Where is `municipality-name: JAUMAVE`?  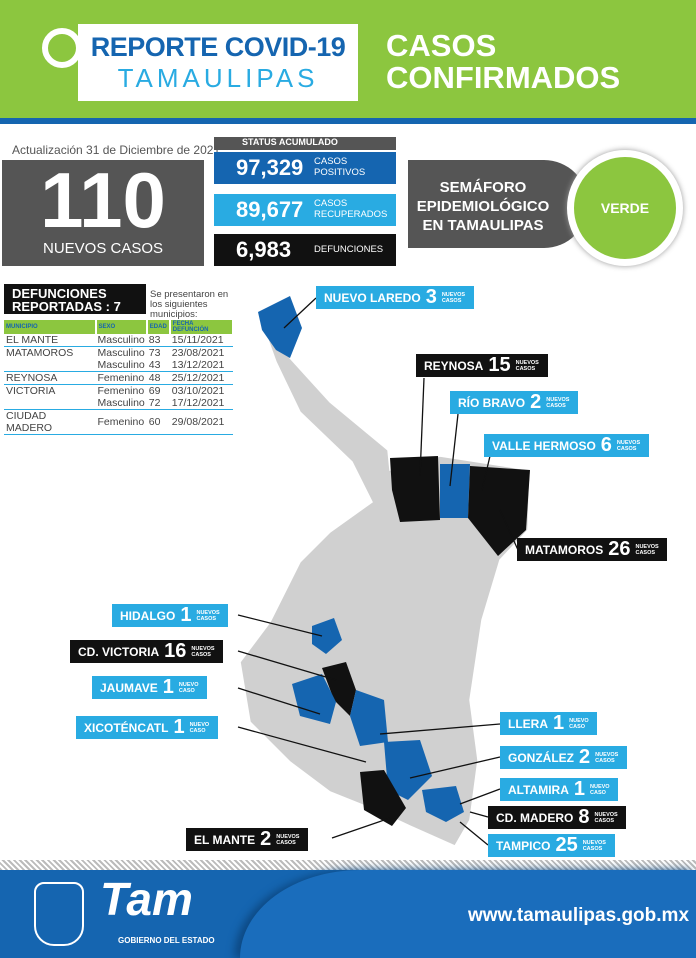 municipality-name: JAUMAVE is located at coordinates (129, 687).